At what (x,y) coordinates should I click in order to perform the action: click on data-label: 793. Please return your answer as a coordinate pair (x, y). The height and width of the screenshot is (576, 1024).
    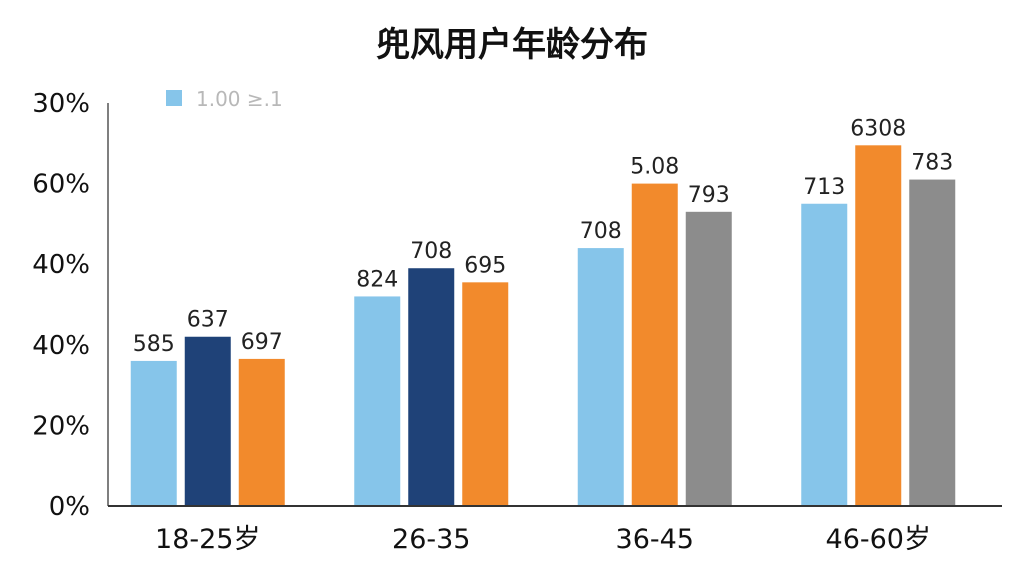
    Looking at the image, I should click on (709, 195).